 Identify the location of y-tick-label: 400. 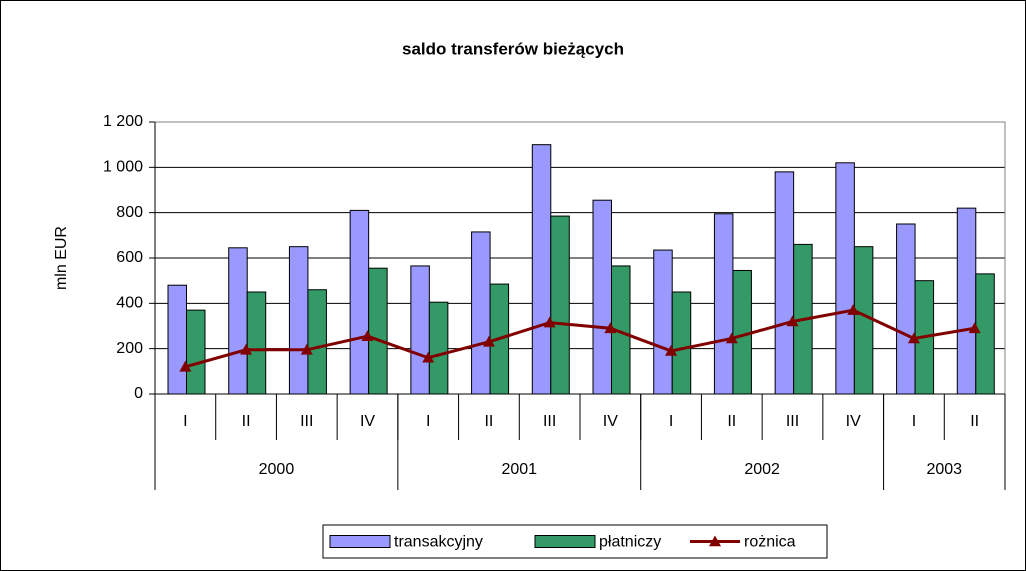
(129, 303).